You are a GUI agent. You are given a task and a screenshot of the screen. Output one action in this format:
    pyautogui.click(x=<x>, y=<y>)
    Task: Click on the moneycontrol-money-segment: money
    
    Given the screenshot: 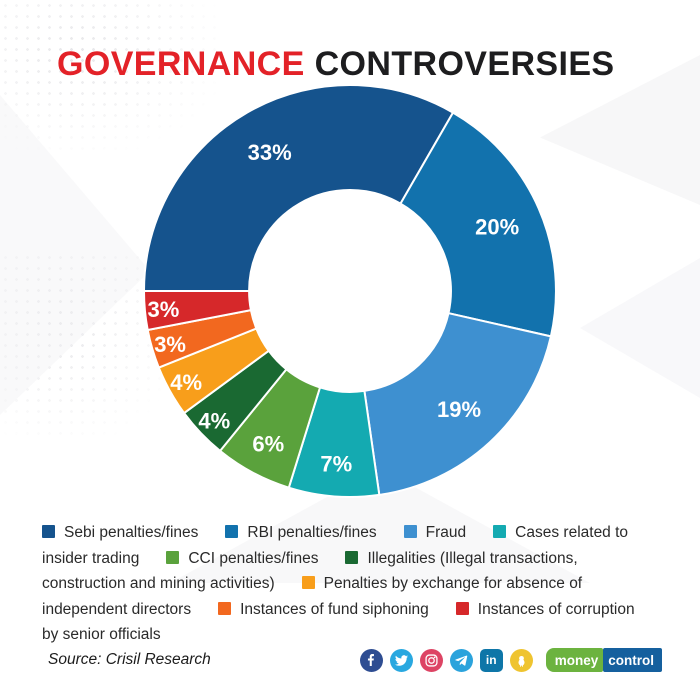 What is the action you would take?
    pyautogui.click(x=574, y=660)
    